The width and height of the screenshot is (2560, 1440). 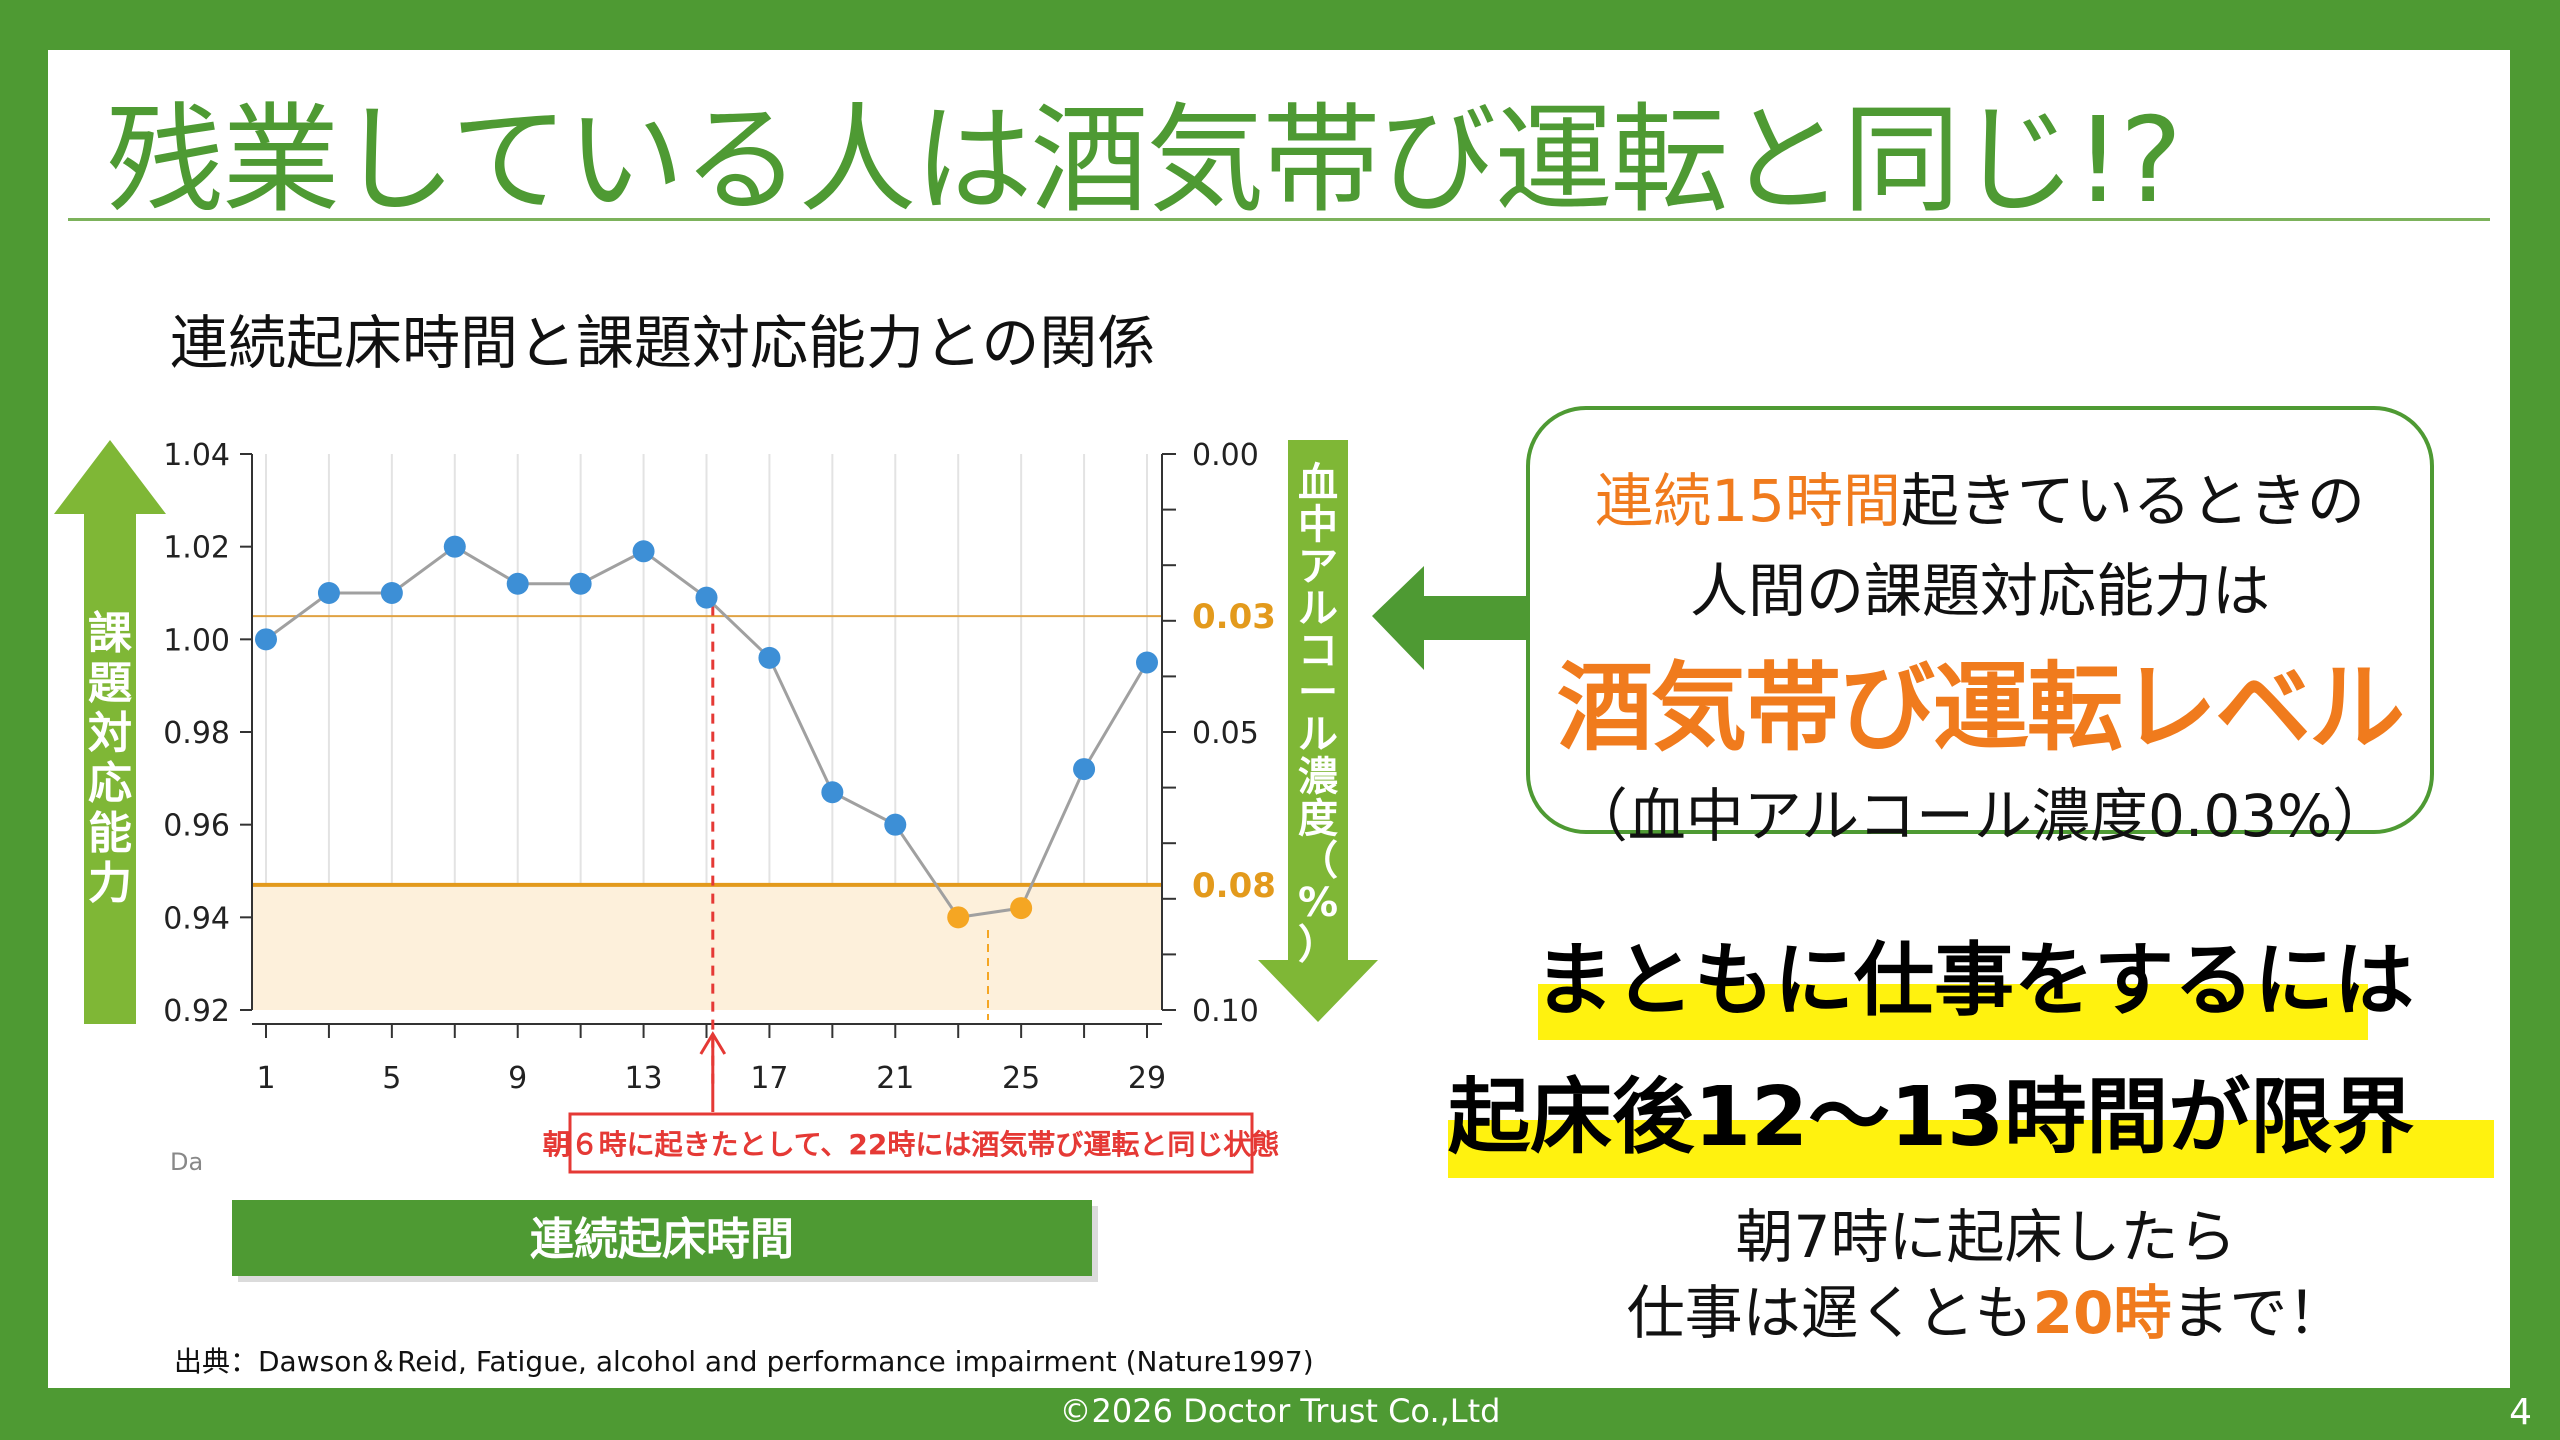 I want to click on x-tick-label: 29, so click(x=1147, y=1078).